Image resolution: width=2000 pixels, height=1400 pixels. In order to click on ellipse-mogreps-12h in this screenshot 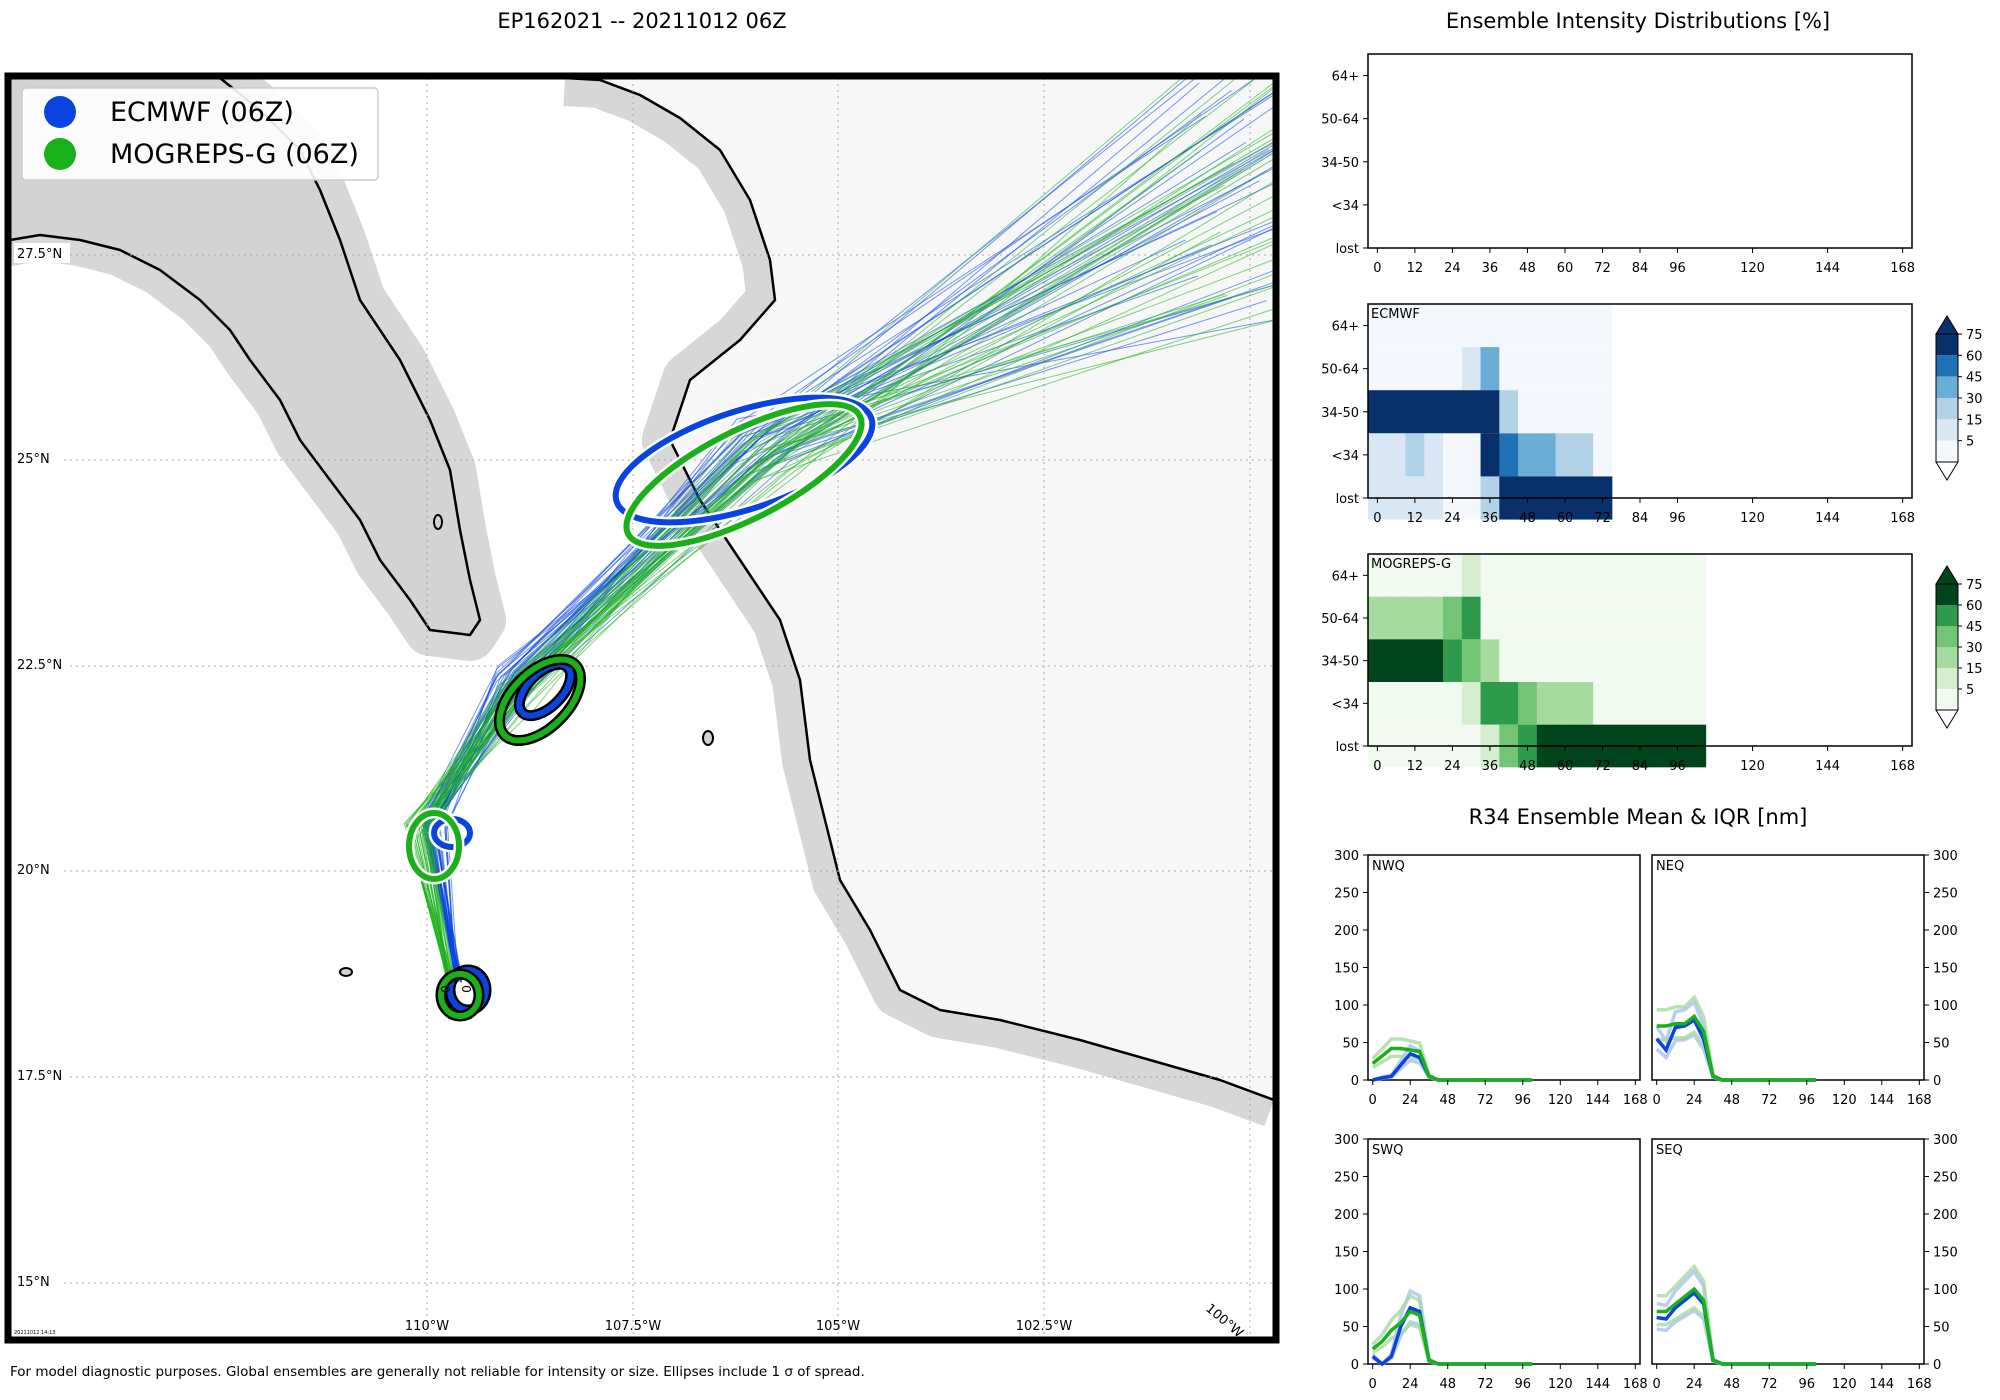, I will do `click(434, 846)`.